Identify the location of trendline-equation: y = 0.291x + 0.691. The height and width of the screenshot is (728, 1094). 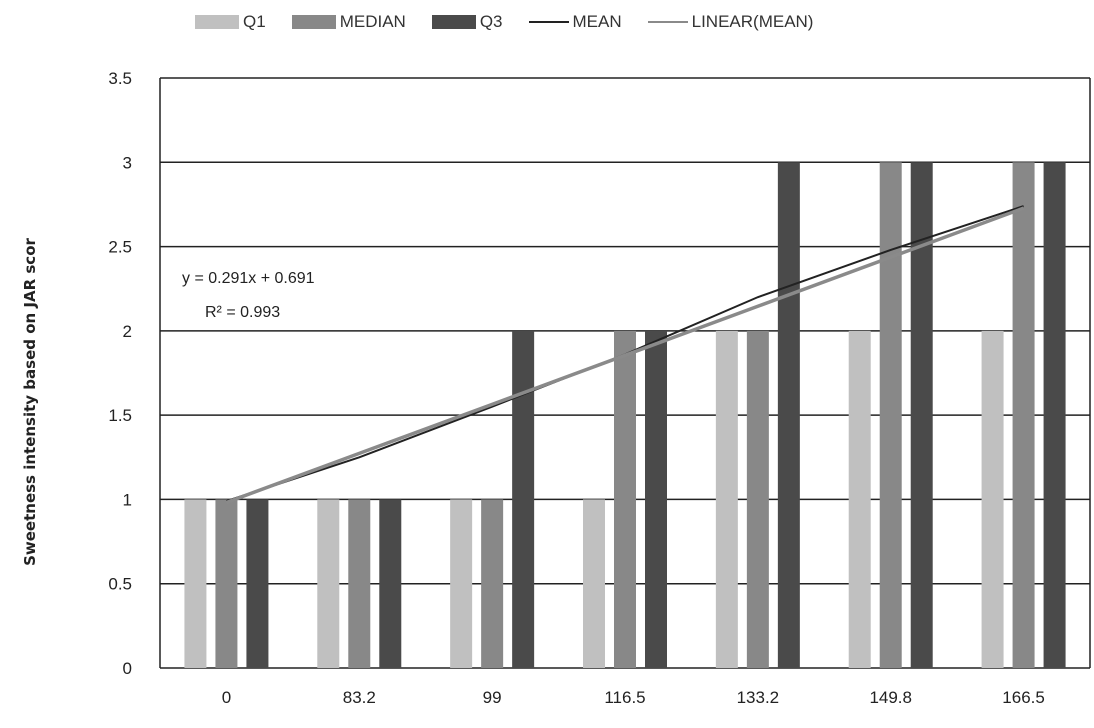
(248, 278).